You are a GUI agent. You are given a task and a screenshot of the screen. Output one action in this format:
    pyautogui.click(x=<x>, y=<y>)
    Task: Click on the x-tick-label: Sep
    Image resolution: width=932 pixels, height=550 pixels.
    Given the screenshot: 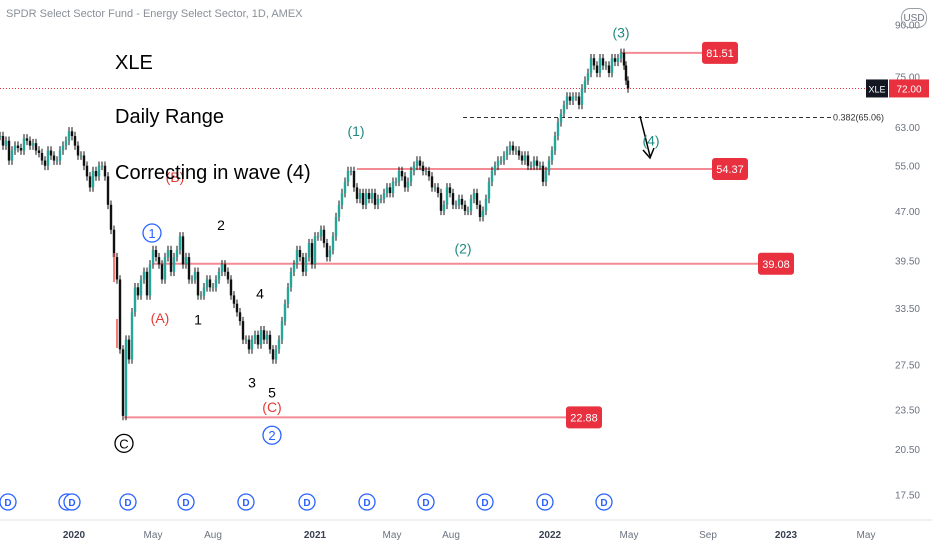 What is the action you would take?
    pyautogui.click(x=708, y=535)
    